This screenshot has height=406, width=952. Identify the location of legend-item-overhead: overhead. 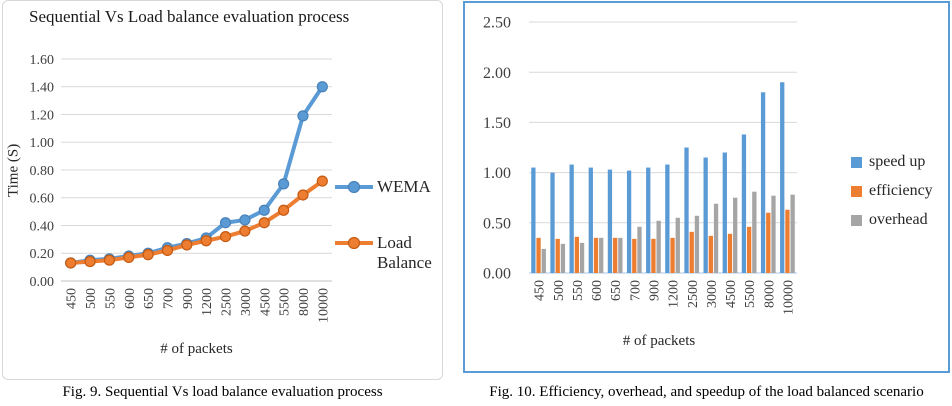
(901, 220).